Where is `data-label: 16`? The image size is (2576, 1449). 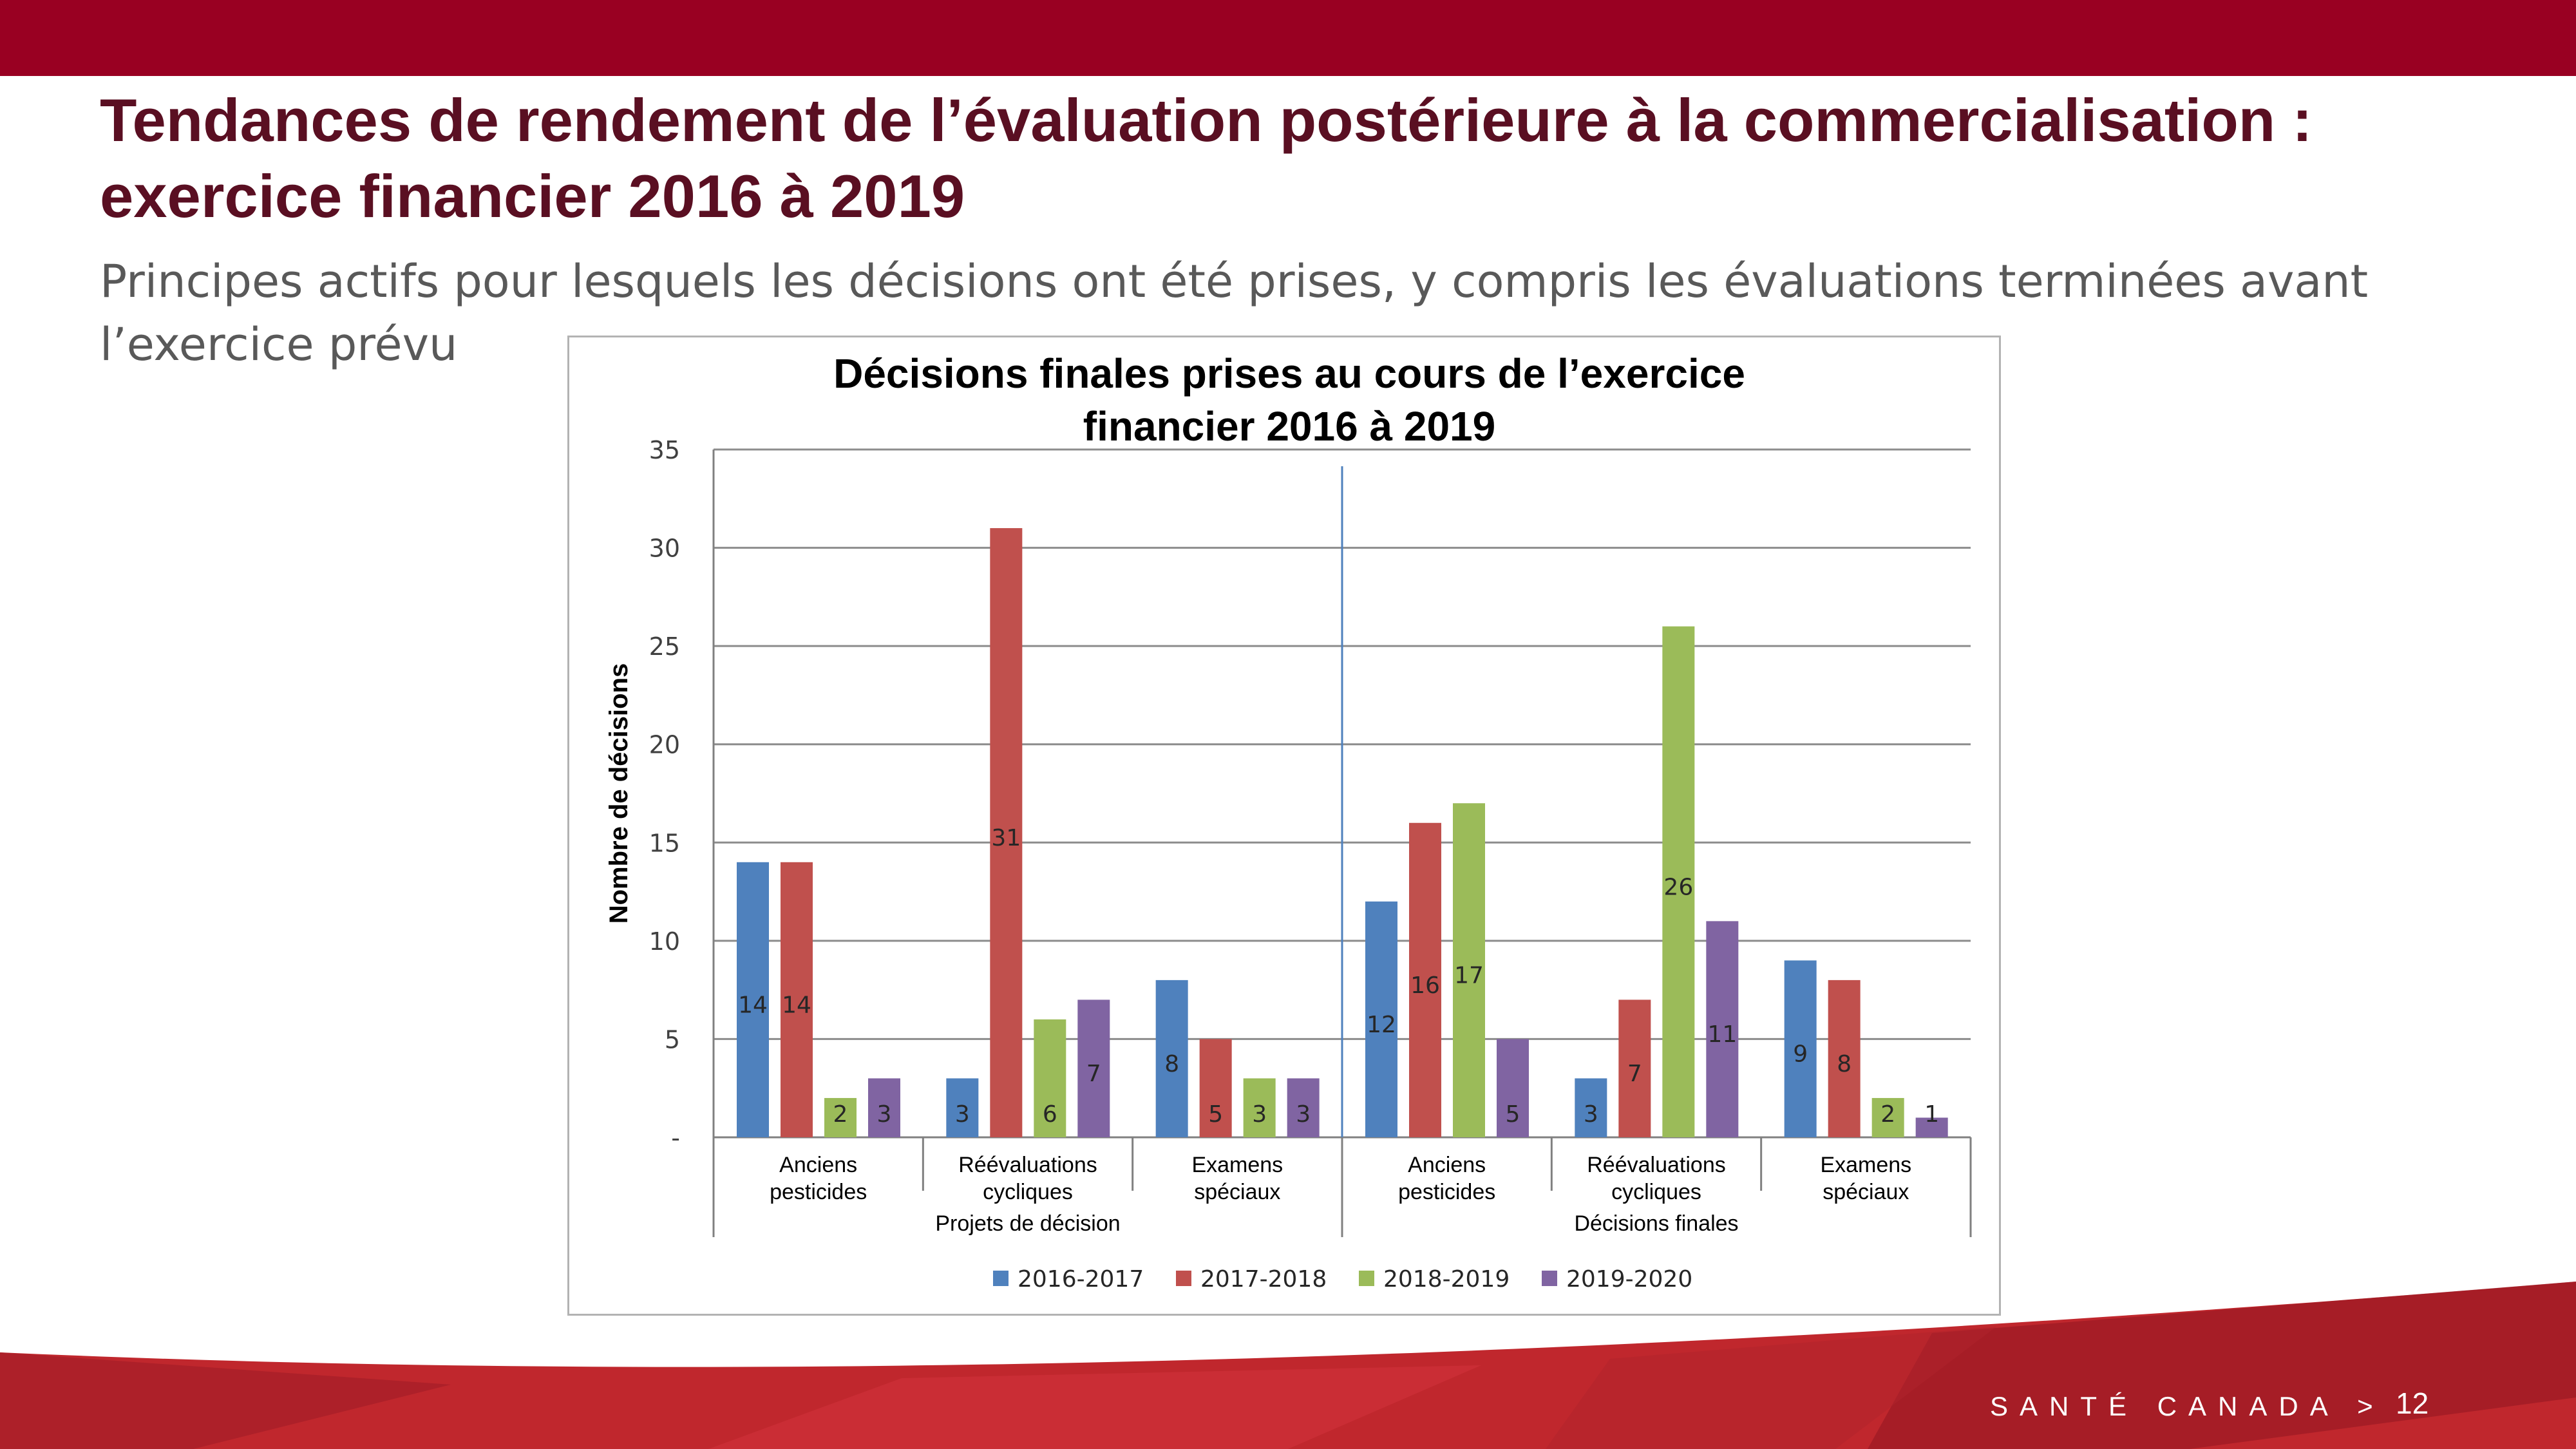 data-label: 16 is located at coordinates (1425, 985).